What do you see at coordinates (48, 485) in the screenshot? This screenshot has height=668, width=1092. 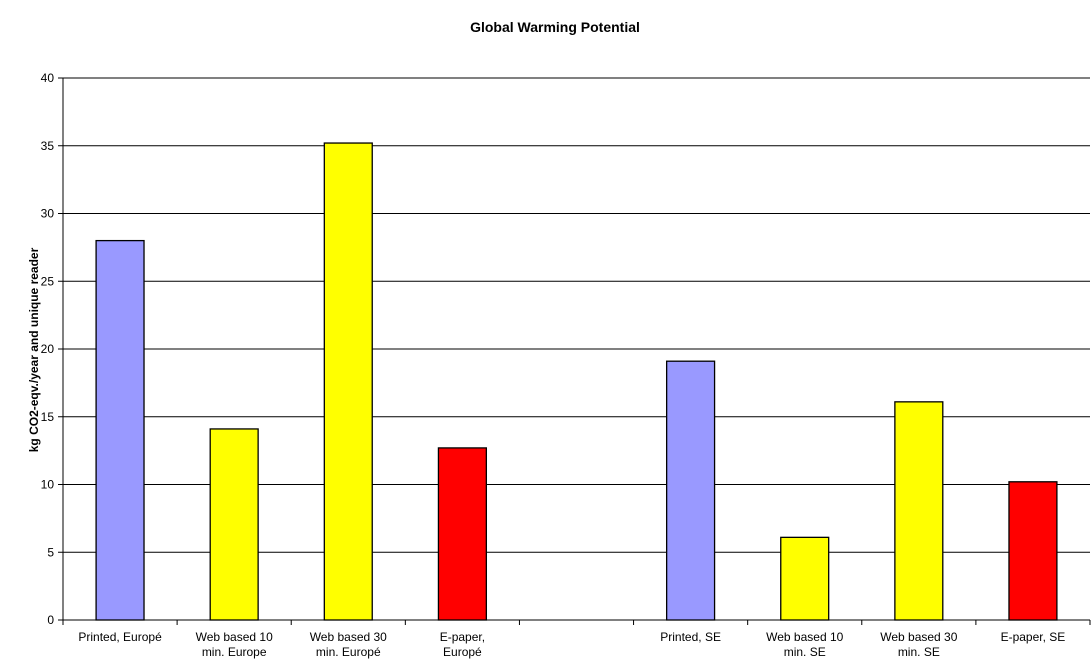 I see `y-tick-label: 10` at bounding box center [48, 485].